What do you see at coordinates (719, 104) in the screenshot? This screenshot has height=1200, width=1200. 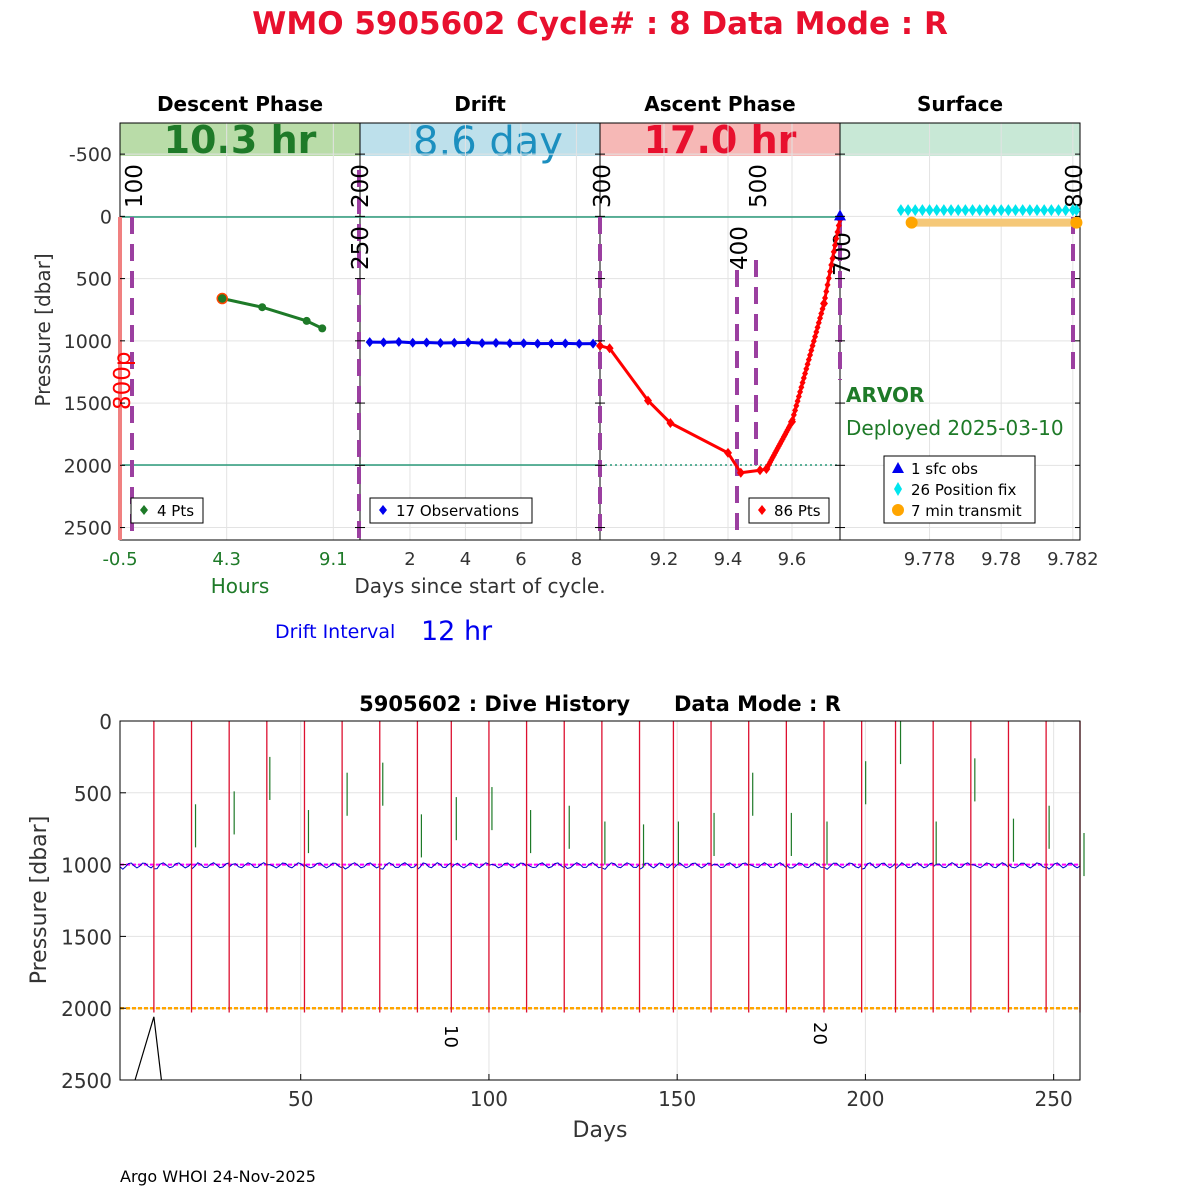 I see `phase-title-ascent: Ascent Phase` at bounding box center [719, 104].